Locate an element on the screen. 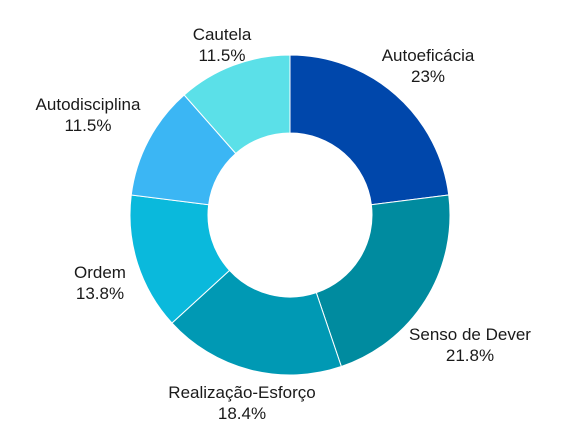  slice-percent-label: 18.4% is located at coordinates (242, 413).